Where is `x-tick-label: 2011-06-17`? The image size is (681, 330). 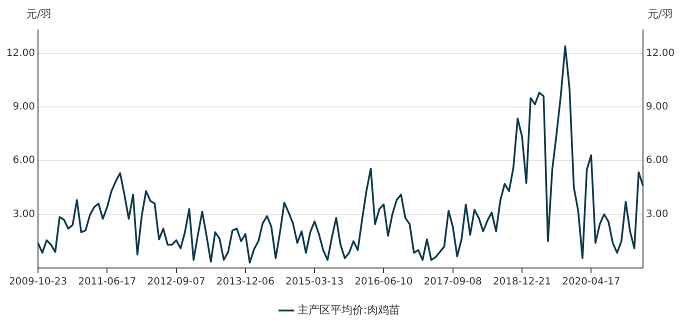
x-tick-label: 2011-06-17 is located at coordinates (107, 282).